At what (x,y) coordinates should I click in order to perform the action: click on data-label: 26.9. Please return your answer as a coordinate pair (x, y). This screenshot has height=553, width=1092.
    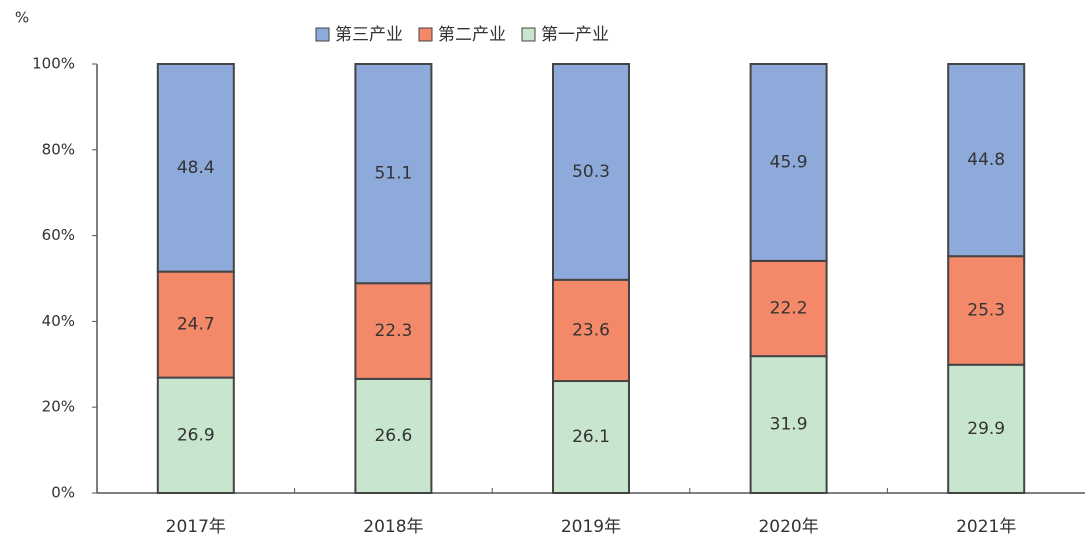
    Looking at the image, I should click on (196, 435).